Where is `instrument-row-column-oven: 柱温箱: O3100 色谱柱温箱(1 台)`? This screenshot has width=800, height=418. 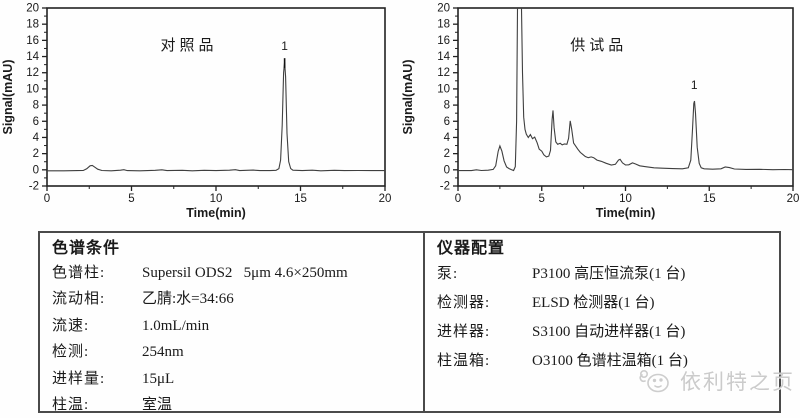 instrument-row-column-oven: 柱温箱: O3100 色谱柱温箱(1 台) is located at coordinates (608, 361).